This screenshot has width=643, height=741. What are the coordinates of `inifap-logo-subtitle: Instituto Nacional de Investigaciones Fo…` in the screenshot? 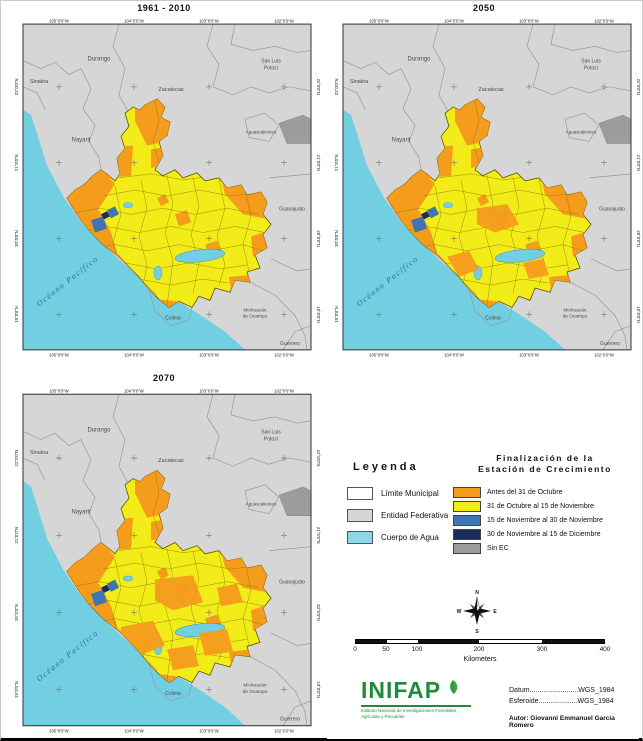 It's located at (416, 712).